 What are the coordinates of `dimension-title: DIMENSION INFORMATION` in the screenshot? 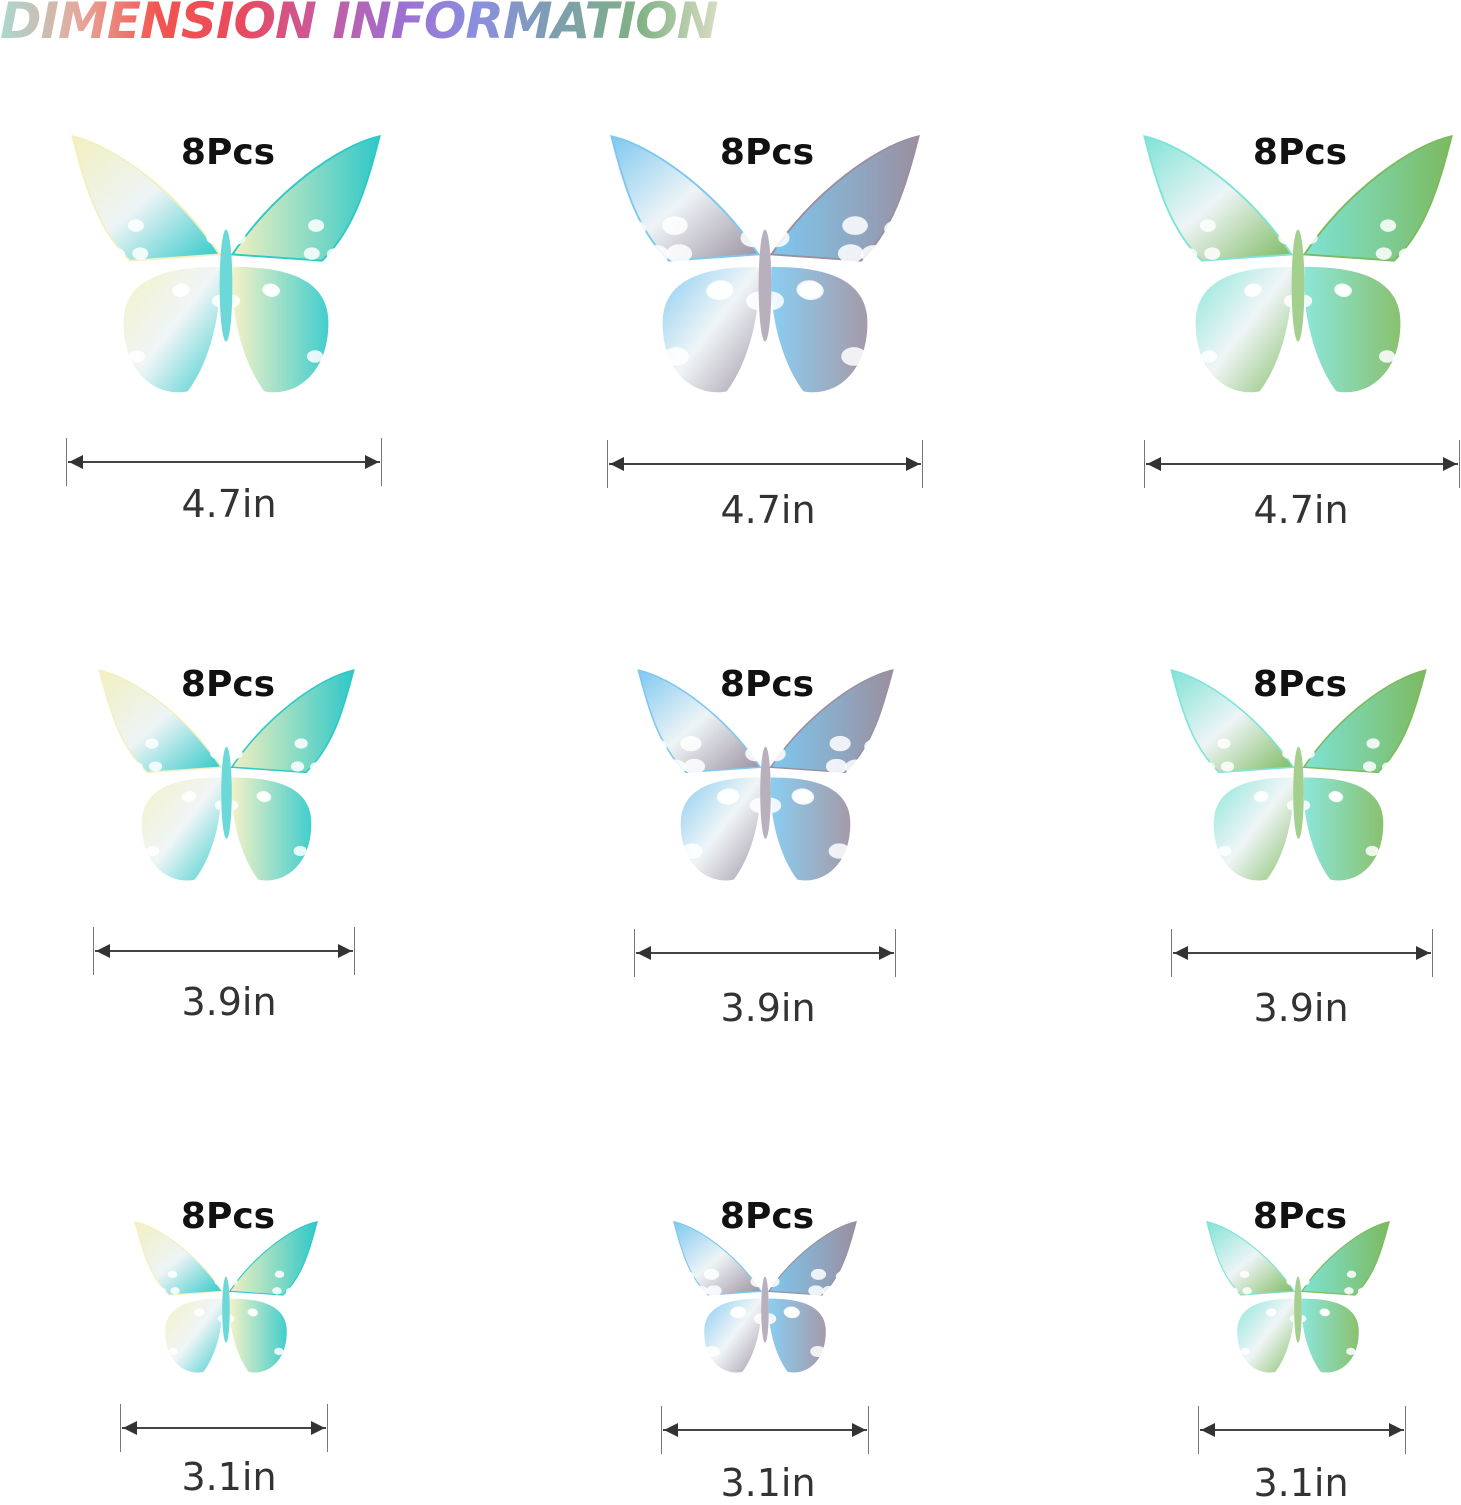 It's located at (359, 25).